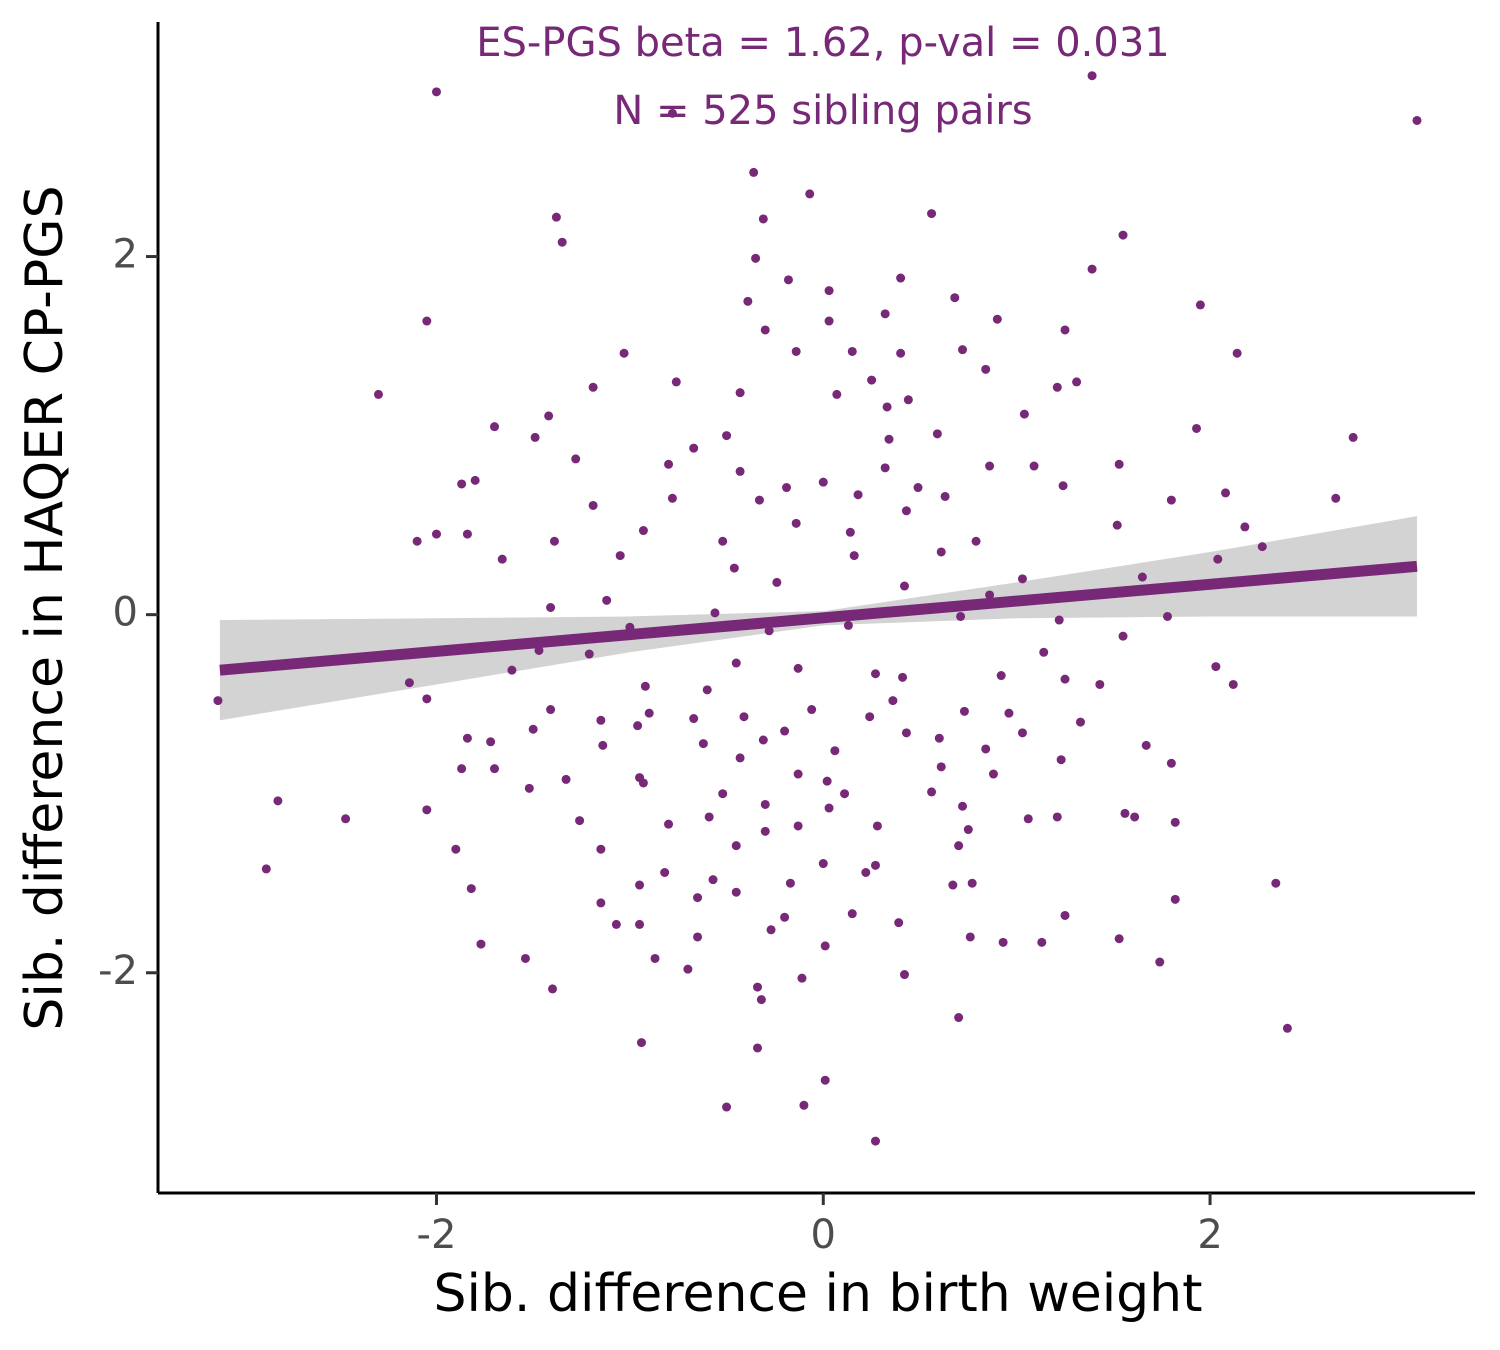 The height and width of the screenshot is (1350, 1500). I want to click on x-tick-label: 2, so click(1209, 1235).